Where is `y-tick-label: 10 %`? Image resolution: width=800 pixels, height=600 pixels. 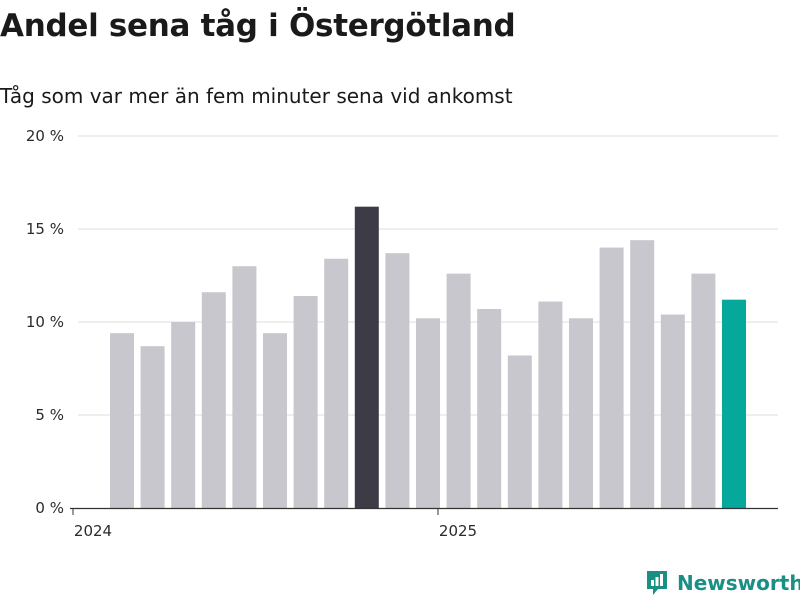
y-tick-label: 10 % is located at coordinates (45, 322).